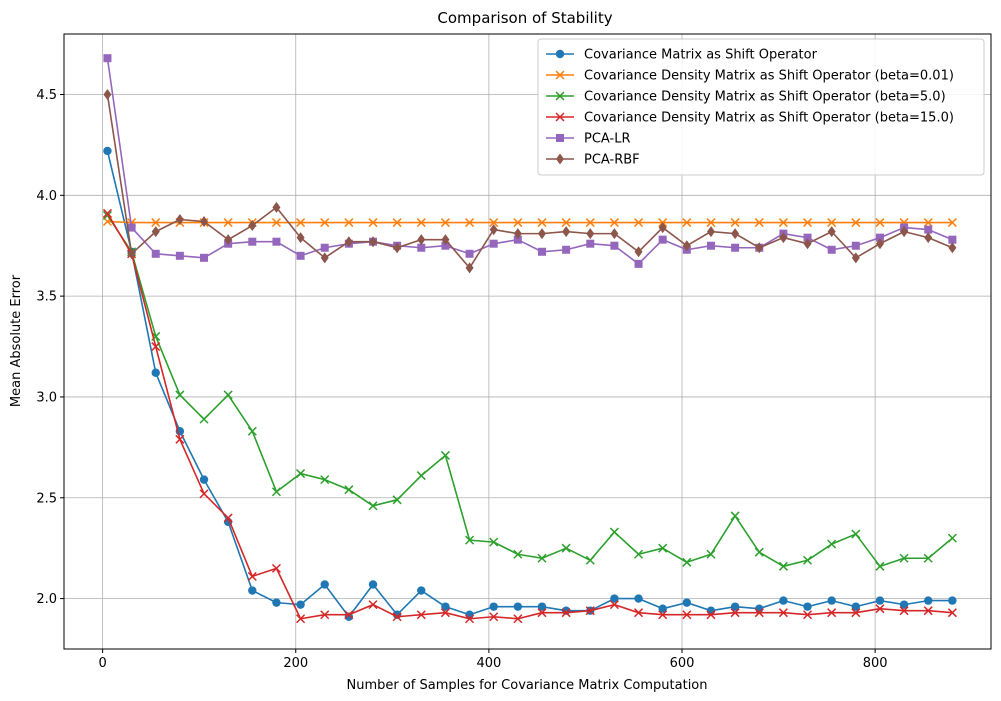 The width and height of the screenshot is (1001, 701). Describe the element at coordinates (682, 55) in the screenshot. I see `legend-item: Covariance Matrix as Shift Operator` at that location.